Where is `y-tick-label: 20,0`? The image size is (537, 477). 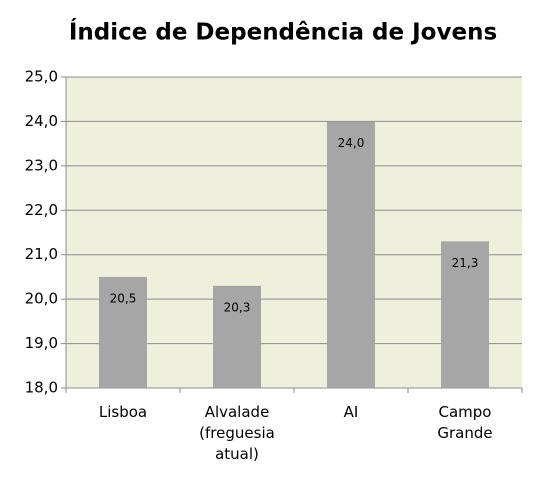 y-tick-label: 20,0 is located at coordinates (41, 299).